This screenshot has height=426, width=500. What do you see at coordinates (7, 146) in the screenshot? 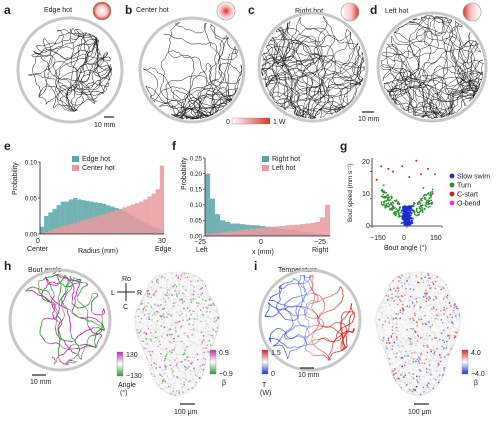
I see `panel-letter-e: e` at bounding box center [7, 146].